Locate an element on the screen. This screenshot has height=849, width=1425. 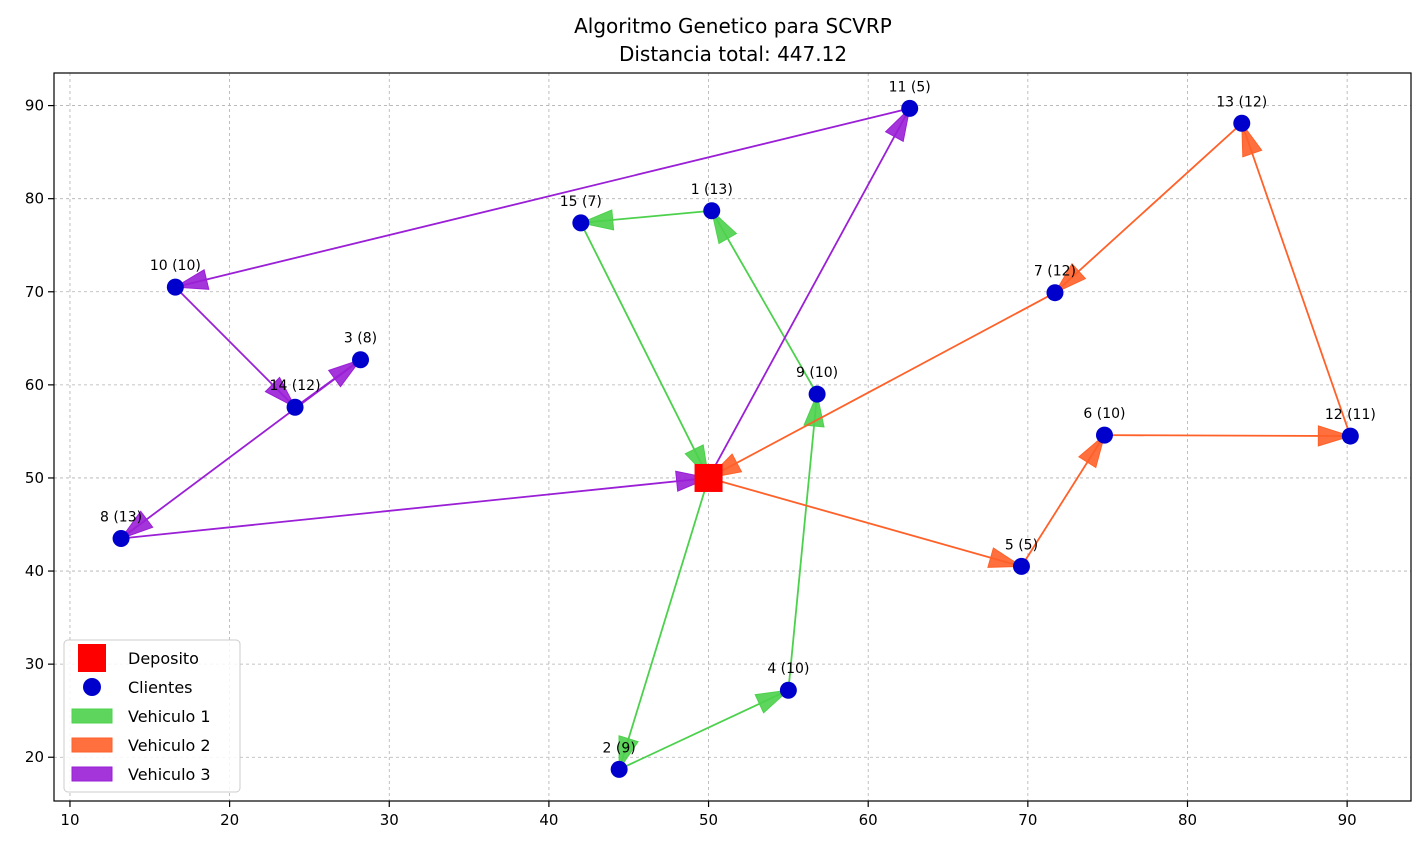
customer-label: 14 (12) is located at coordinates (295, 386).